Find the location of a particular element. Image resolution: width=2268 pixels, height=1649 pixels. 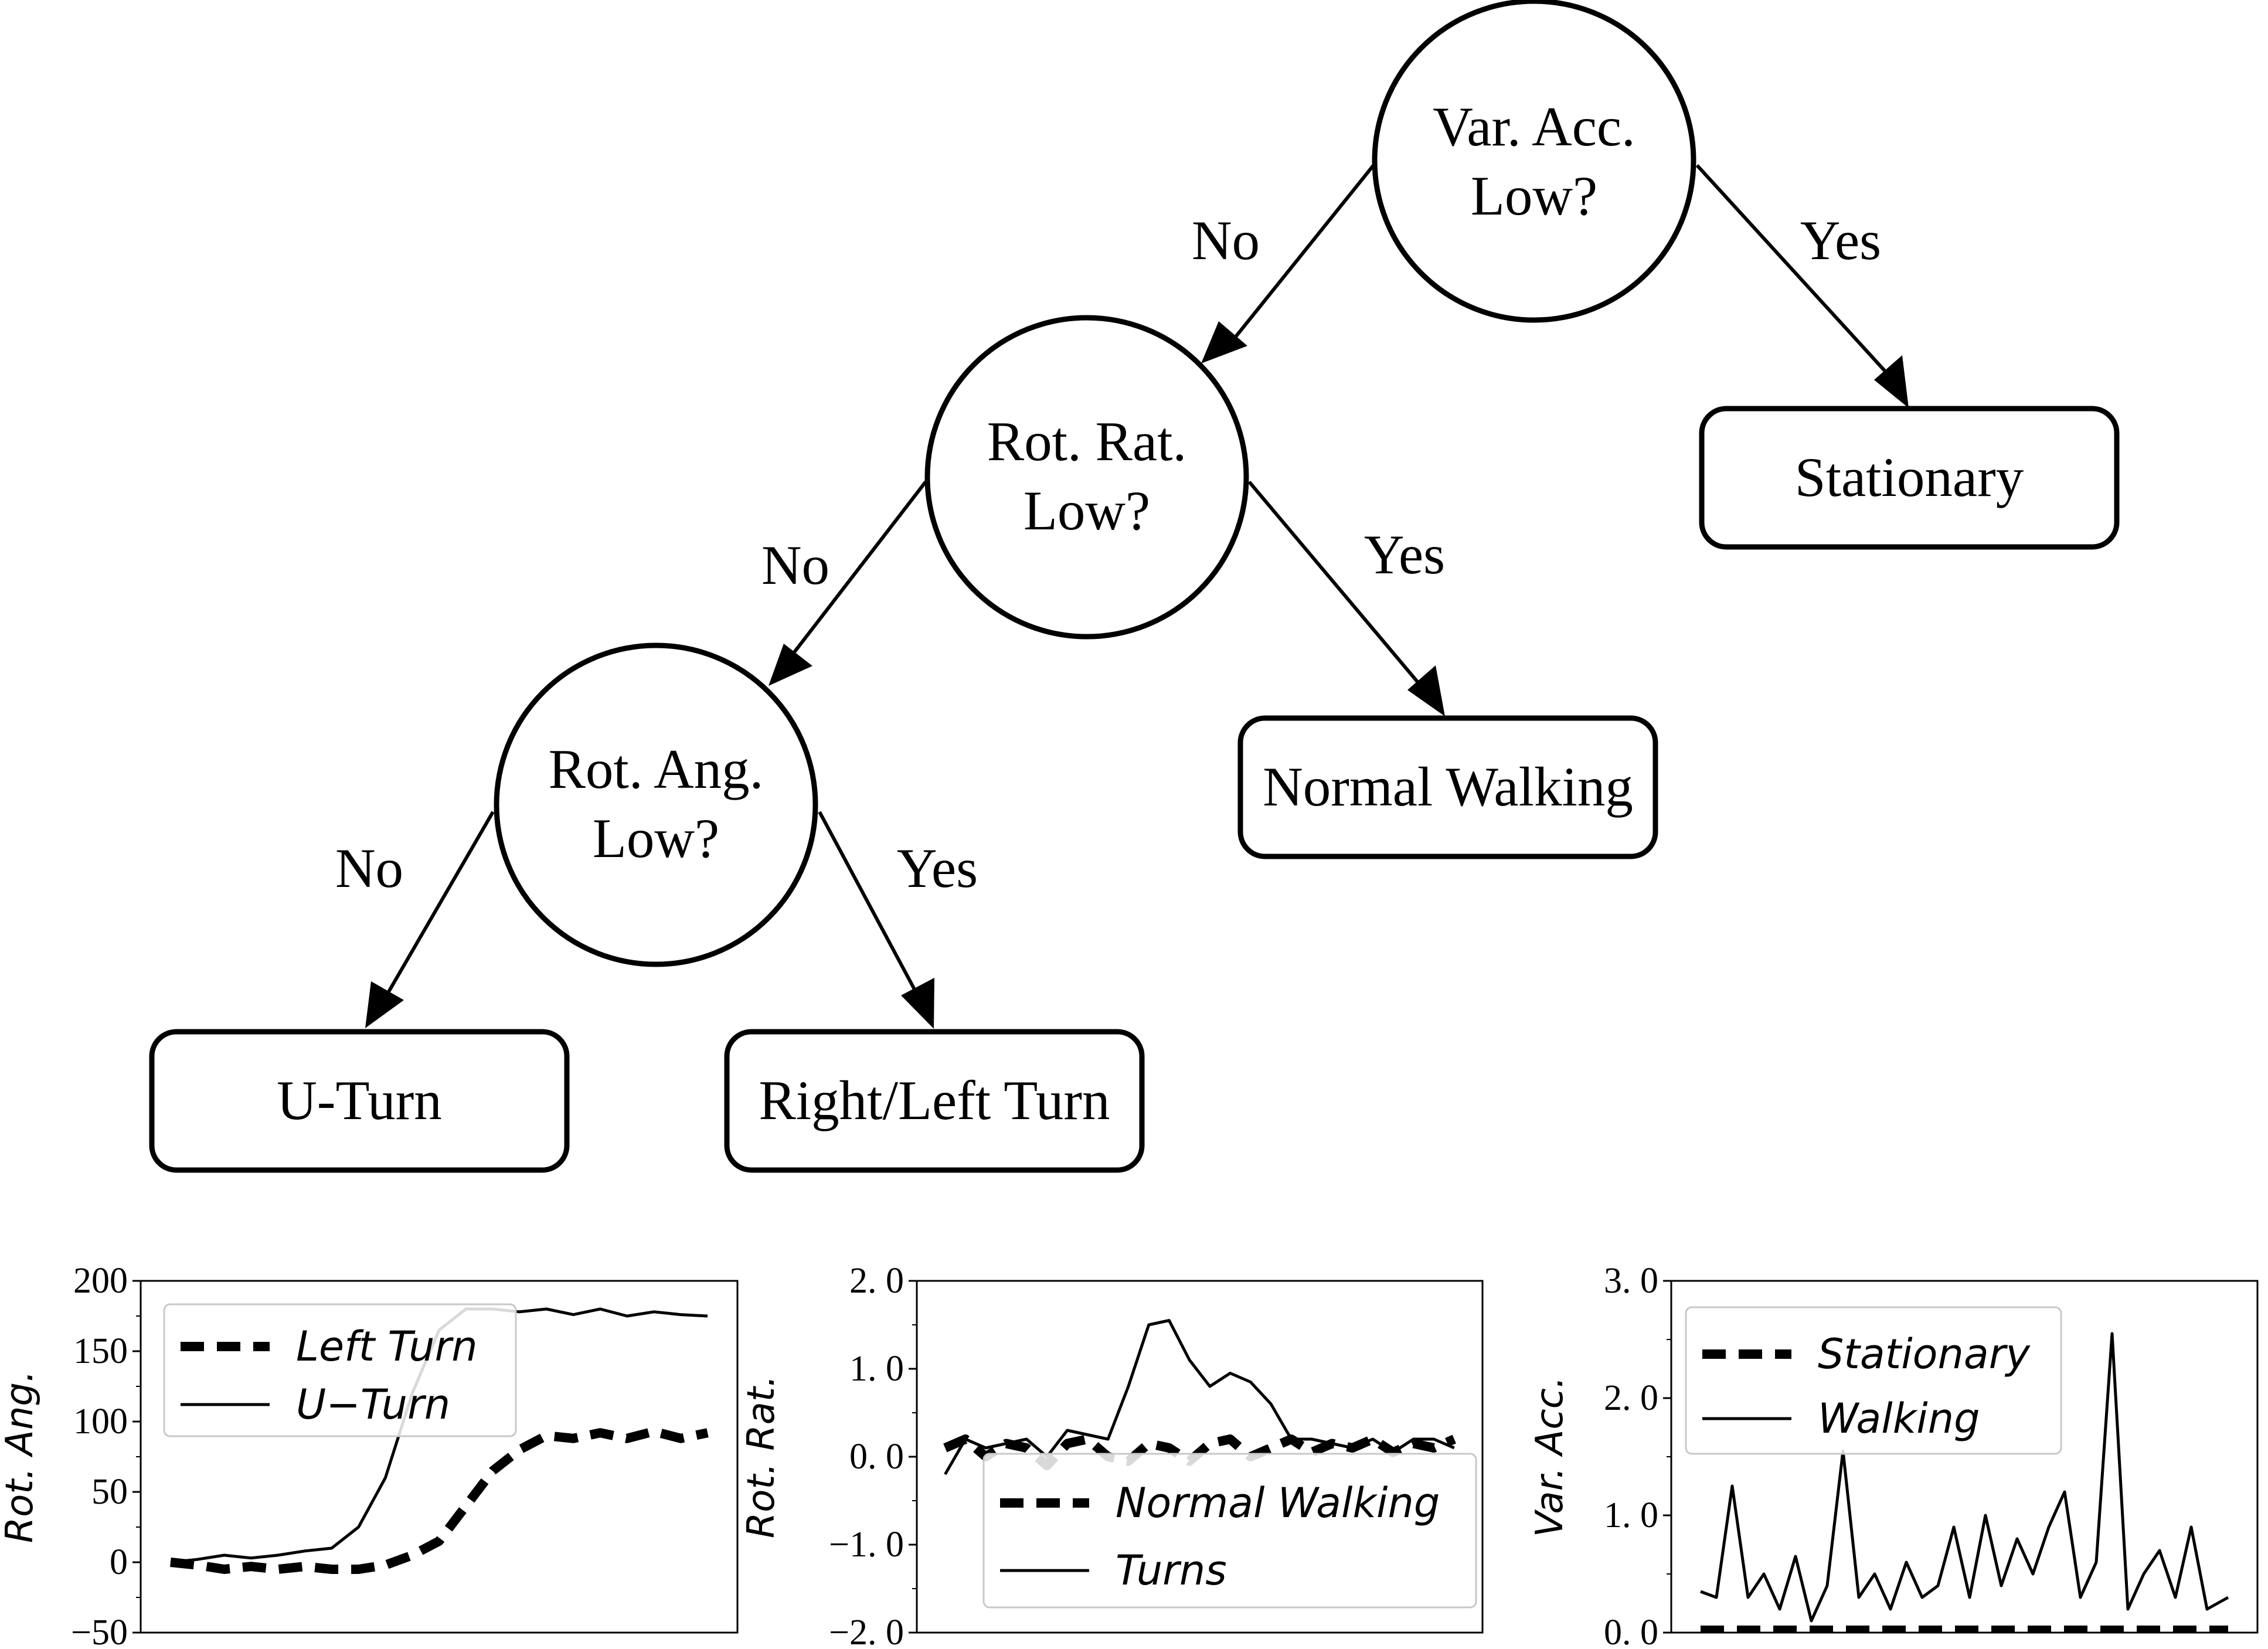

leaf-stationary-box is located at coordinates (1910, 478).